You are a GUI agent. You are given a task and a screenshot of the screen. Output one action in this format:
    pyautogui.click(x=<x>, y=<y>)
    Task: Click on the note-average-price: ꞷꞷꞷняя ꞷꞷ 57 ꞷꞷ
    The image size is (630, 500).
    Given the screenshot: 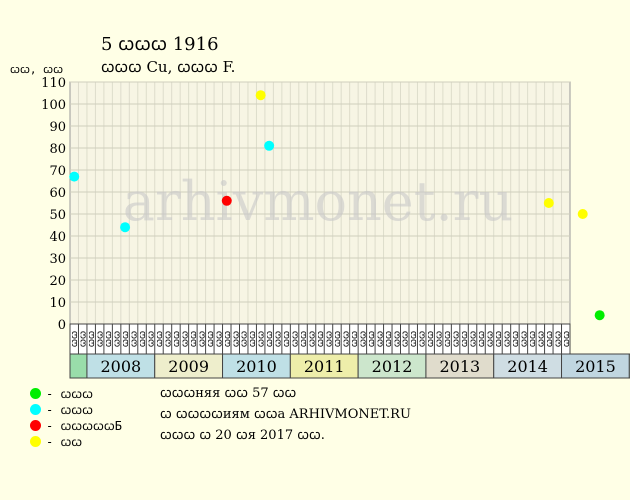 What is the action you would take?
    pyautogui.click(x=228, y=393)
    